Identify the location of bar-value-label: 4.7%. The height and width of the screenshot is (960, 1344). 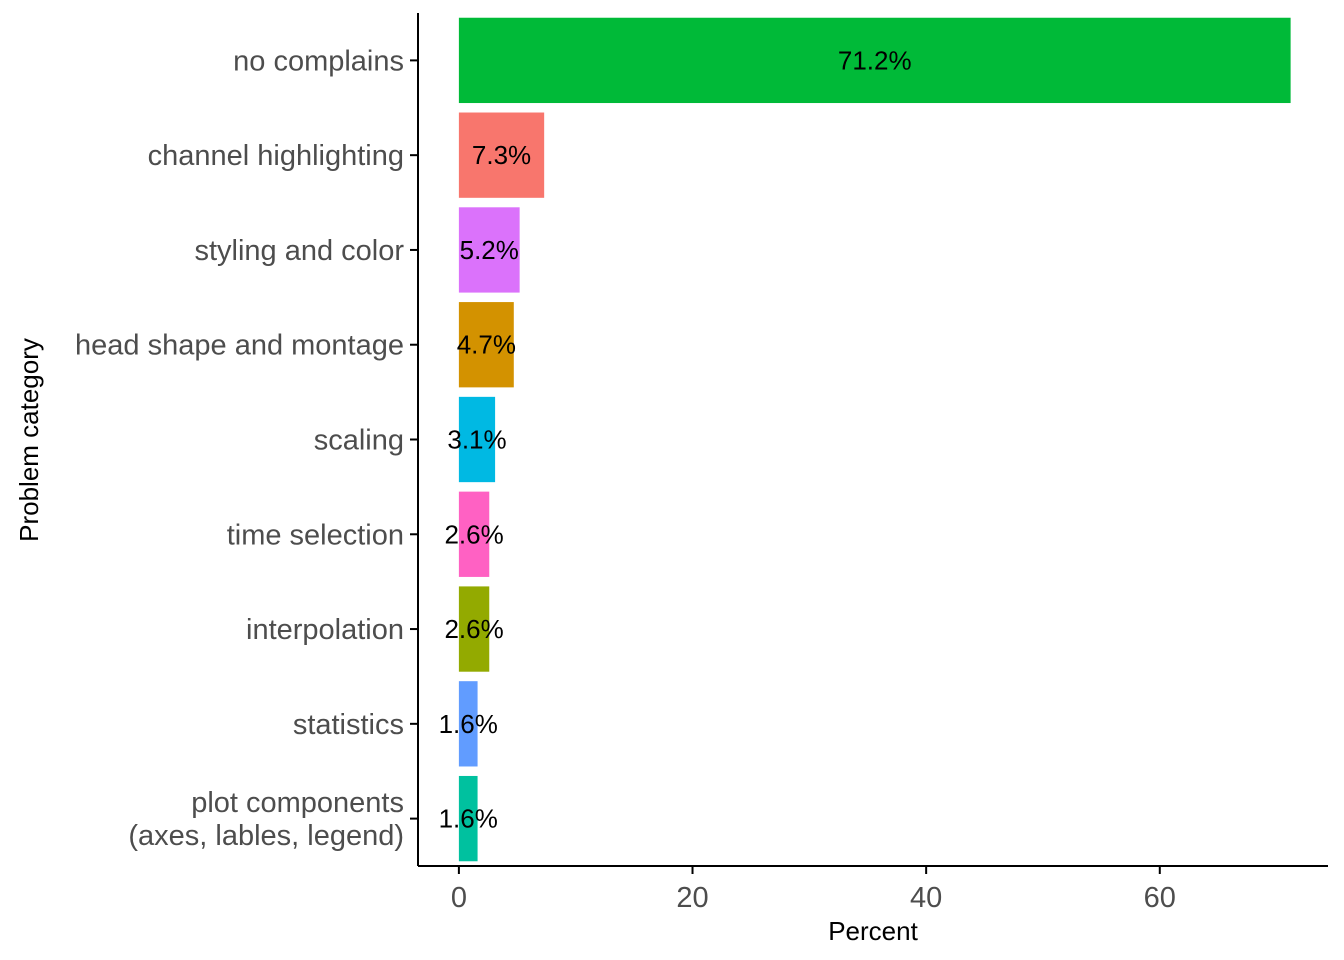
(486, 345).